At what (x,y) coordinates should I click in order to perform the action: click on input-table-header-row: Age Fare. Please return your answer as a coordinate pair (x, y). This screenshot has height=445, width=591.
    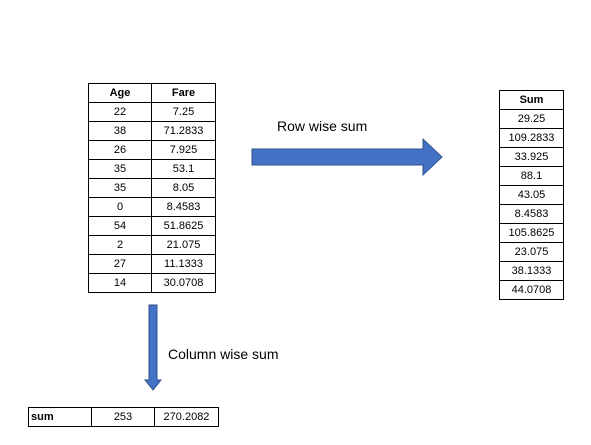
    Looking at the image, I should click on (152, 93).